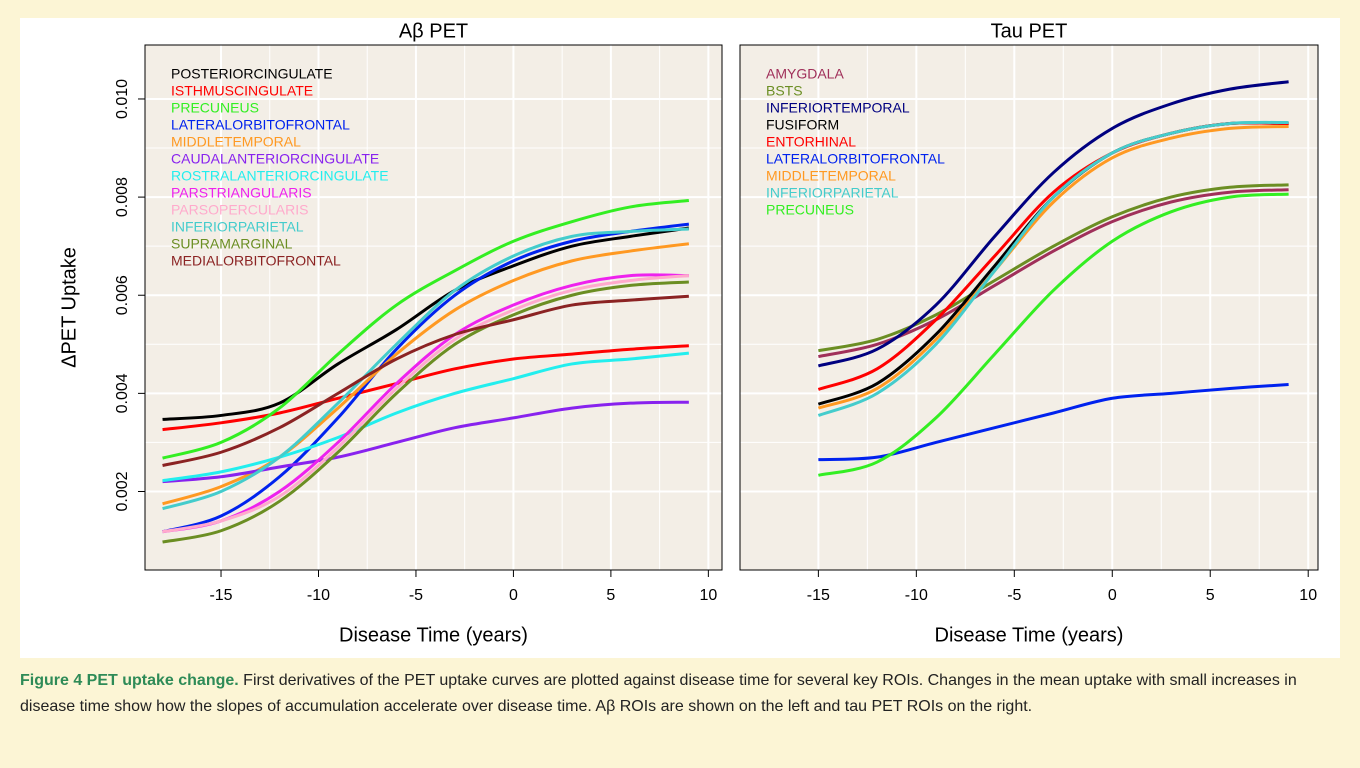 The image size is (1360, 768). Describe the element at coordinates (252, 74) in the screenshot. I see `legend-entry: POSTERIORCINGULATE` at that location.